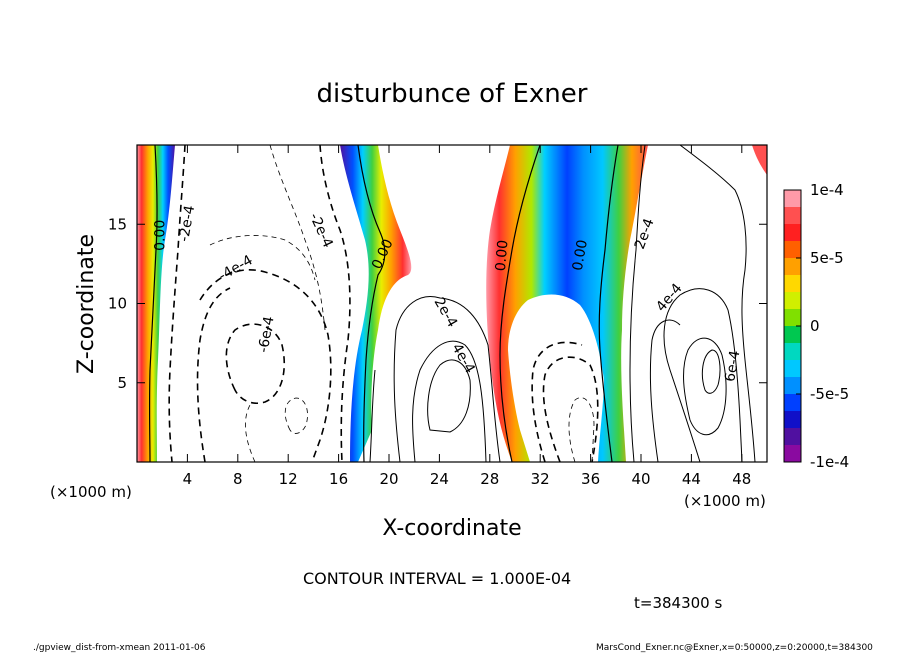 The image size is (904, 654). I want to click on x-tick-label: 24, so click(439, 479).